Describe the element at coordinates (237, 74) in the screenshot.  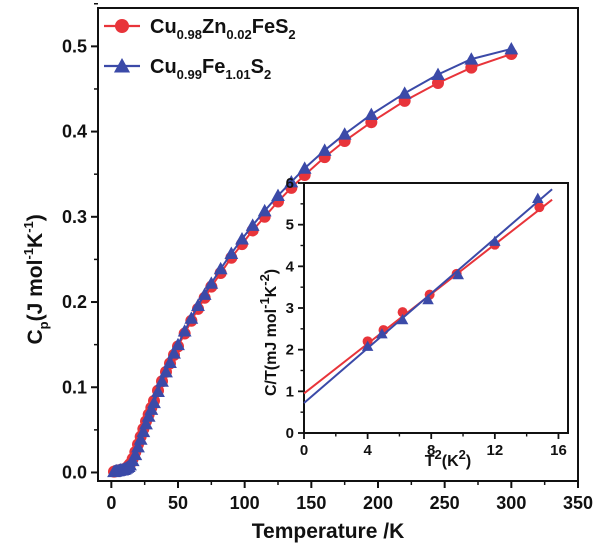
I see `legend-label-sub: 1.01` at that location.